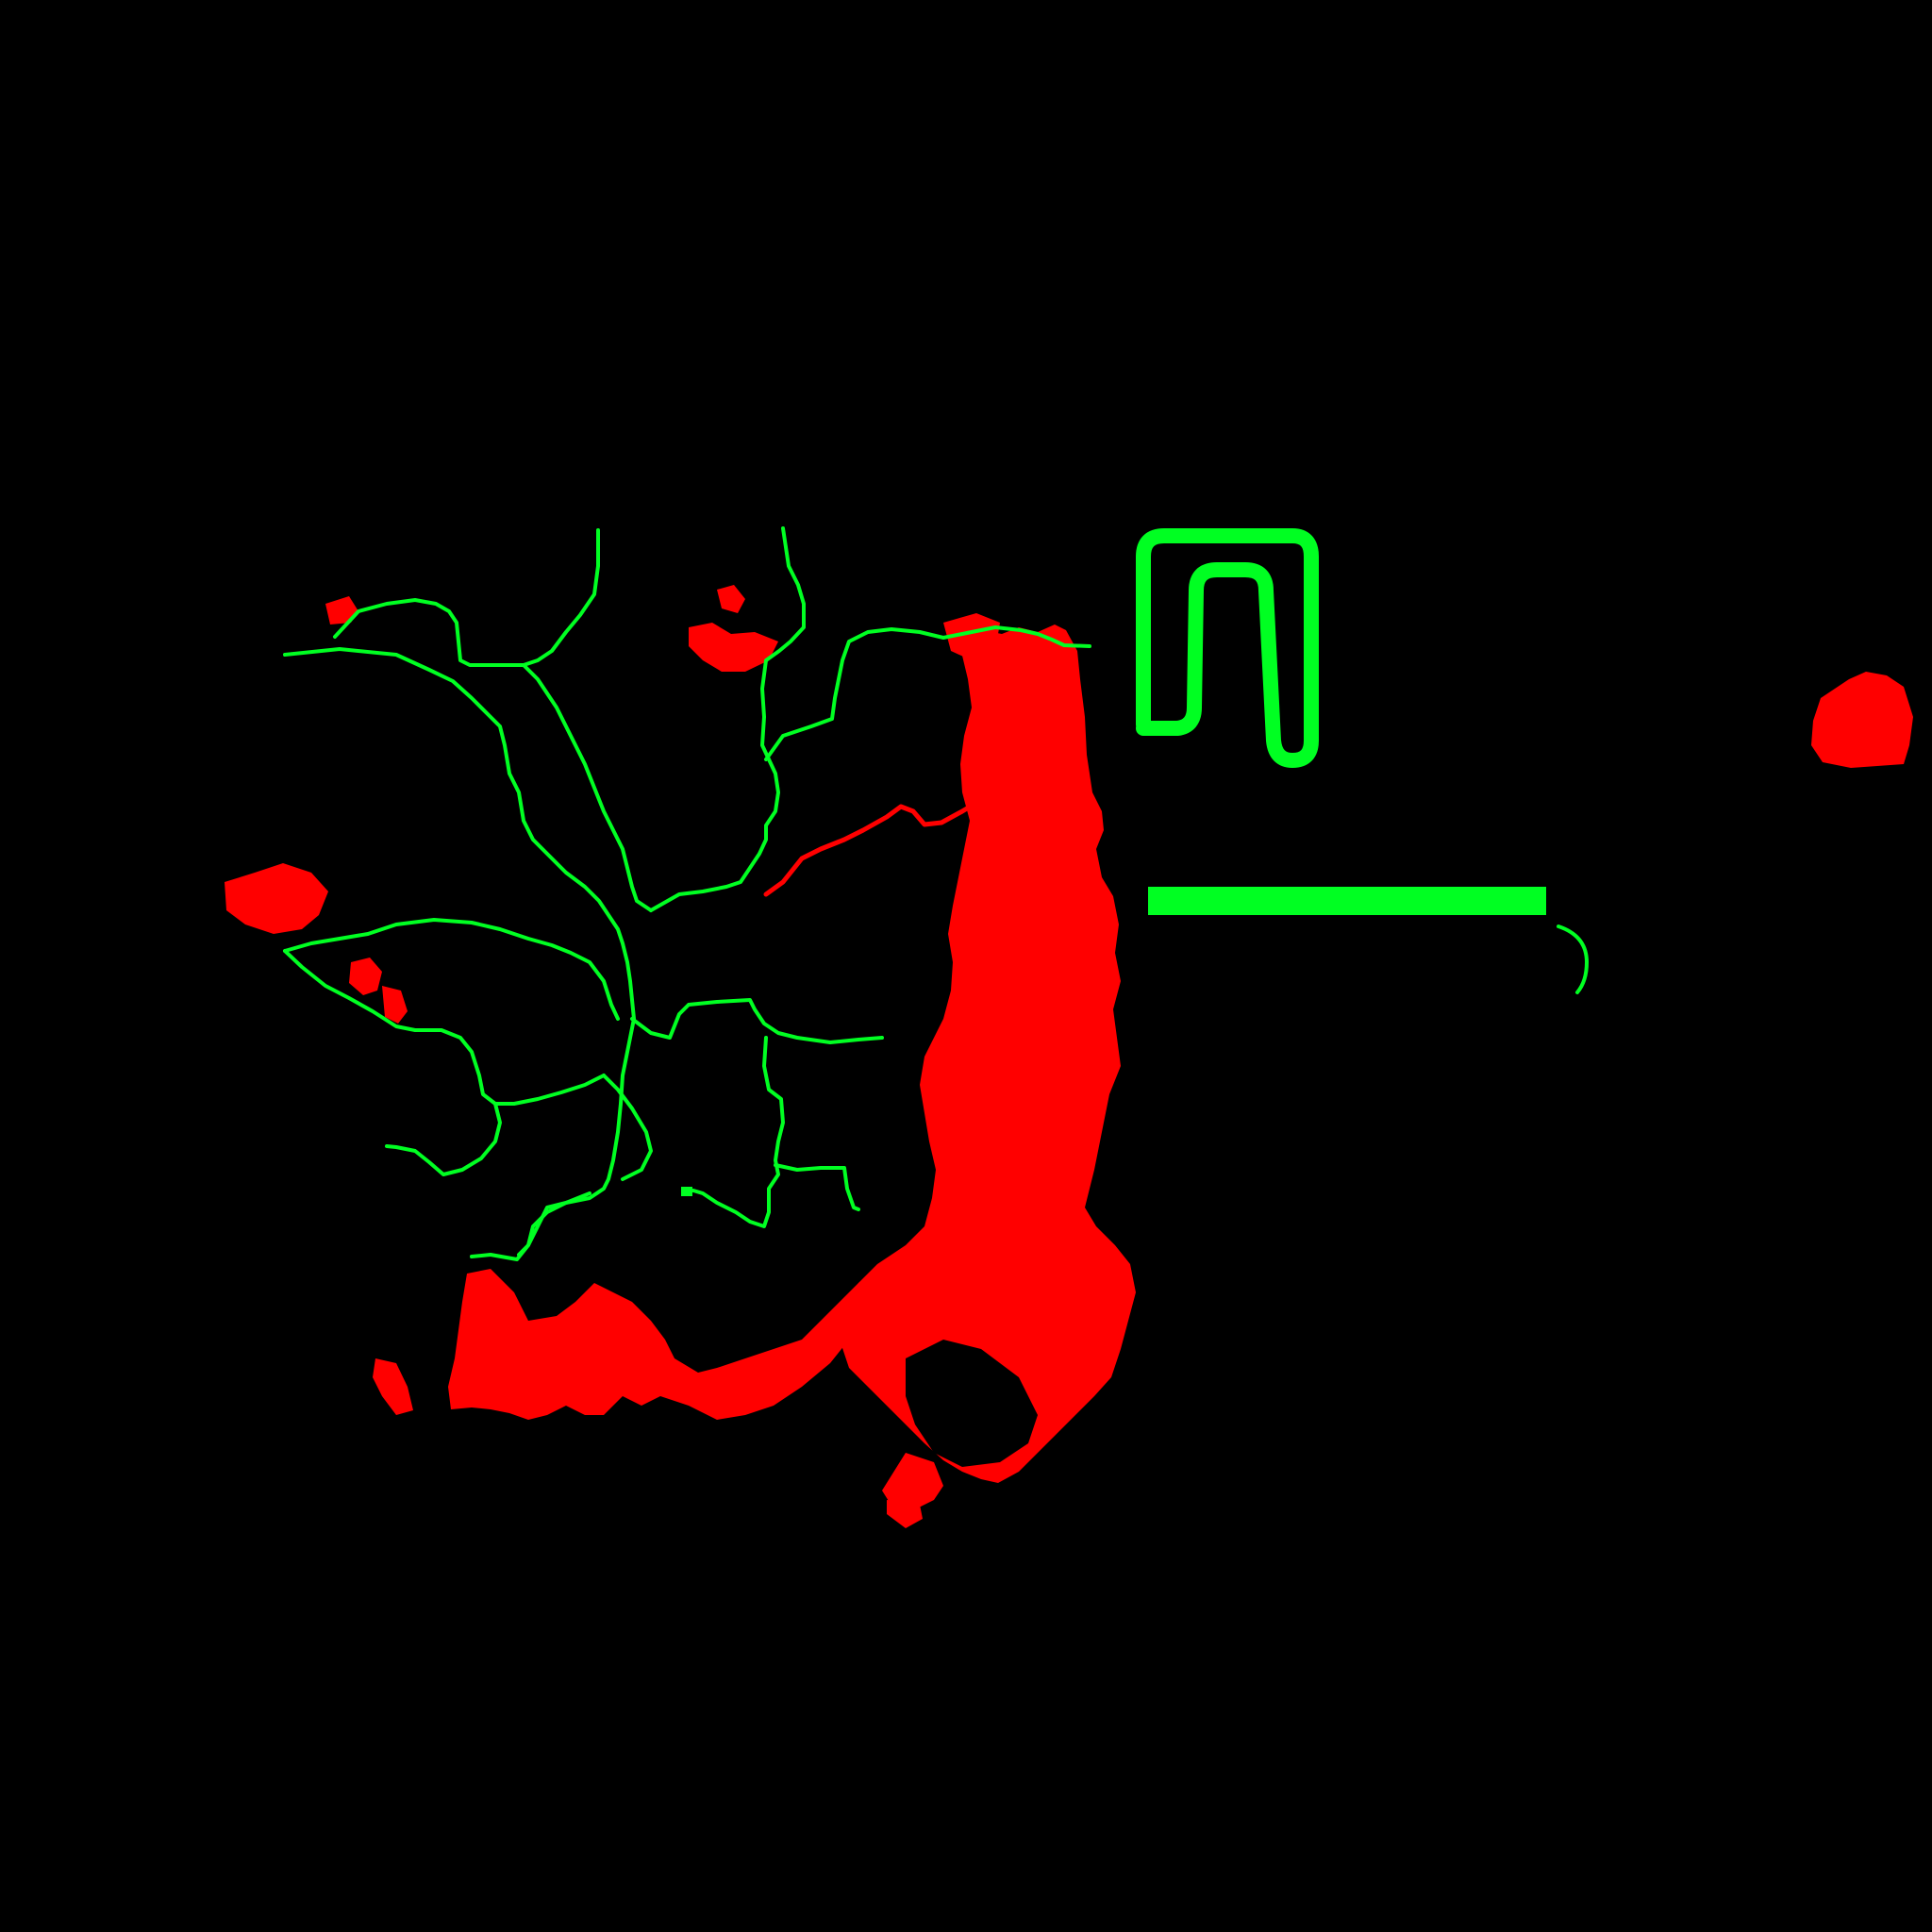 This screenshot has height=1932, width=1932. I want to click on u-channel-path, so click(1228, 648).